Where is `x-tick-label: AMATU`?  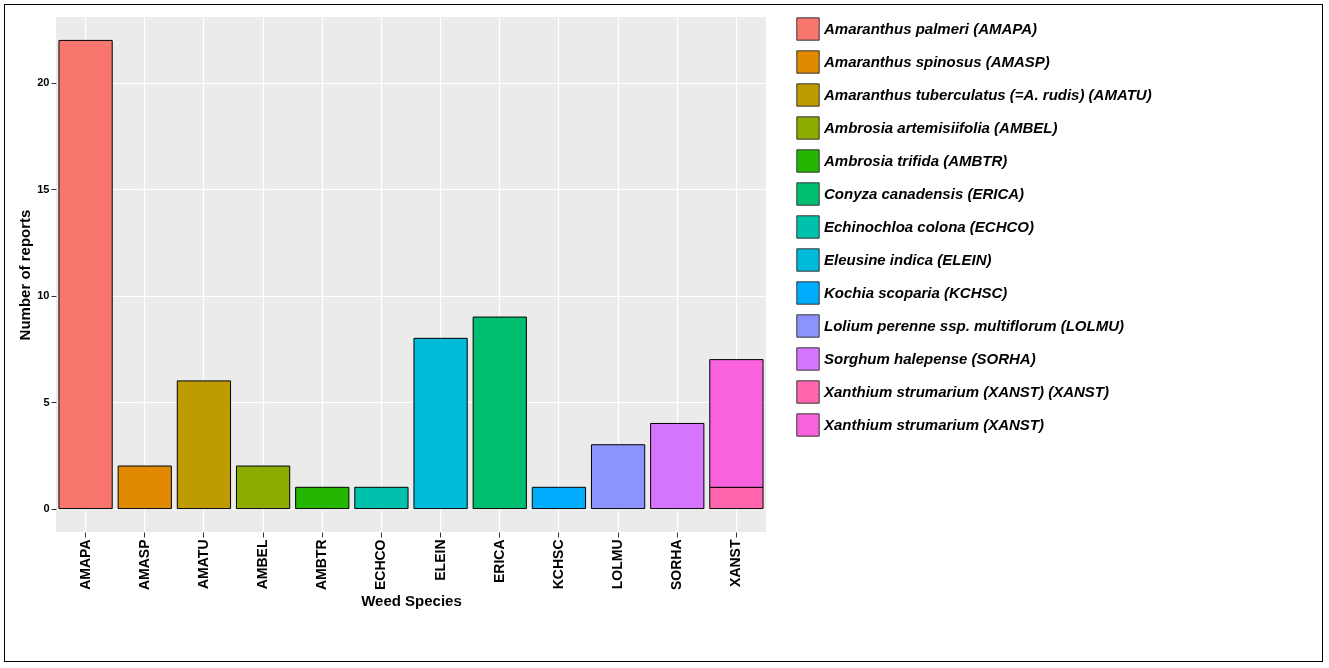
x-tick-label: AMATU is located at coordinates (202, 564).